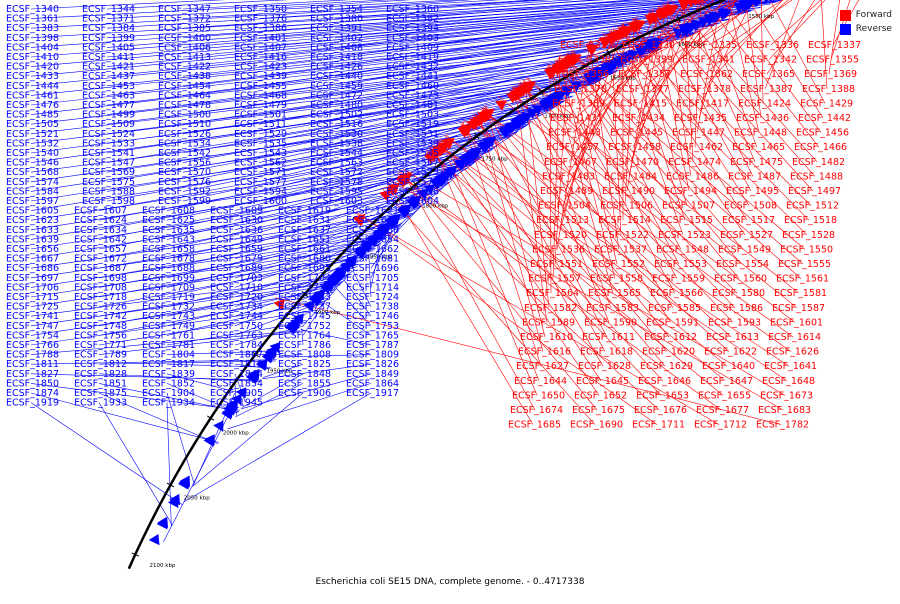 The height and width of the screenshot is (604, 900). Describe the element at coordinates (646, 60) in the screenshot. I see `gene-label: ECSF_1339` at that location.